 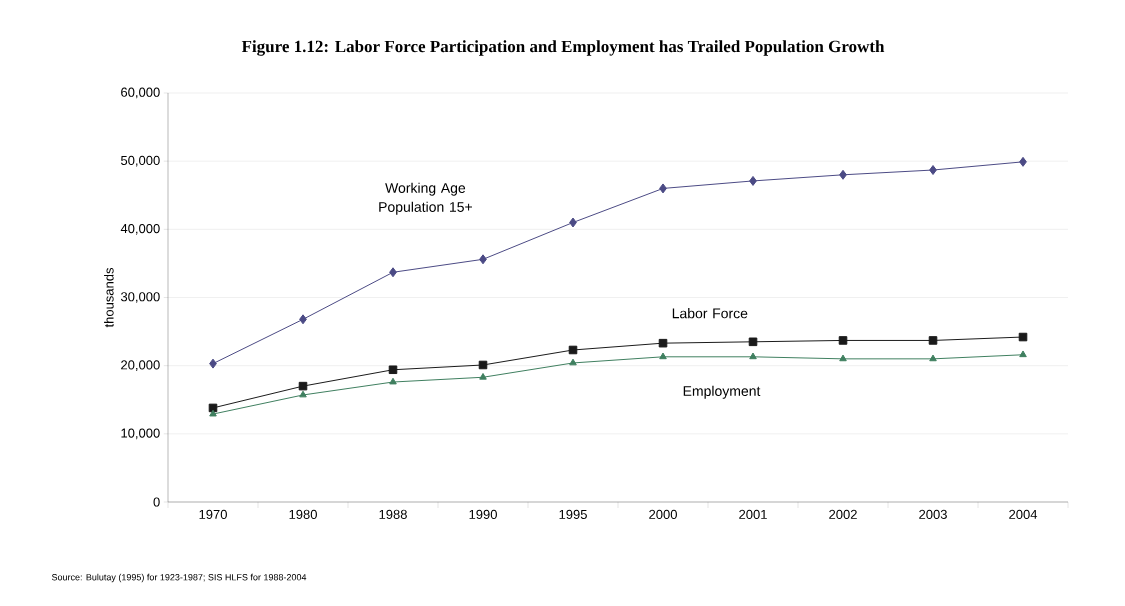 I want to click on x-tick-label: 2001, so click(x=753, y=514).